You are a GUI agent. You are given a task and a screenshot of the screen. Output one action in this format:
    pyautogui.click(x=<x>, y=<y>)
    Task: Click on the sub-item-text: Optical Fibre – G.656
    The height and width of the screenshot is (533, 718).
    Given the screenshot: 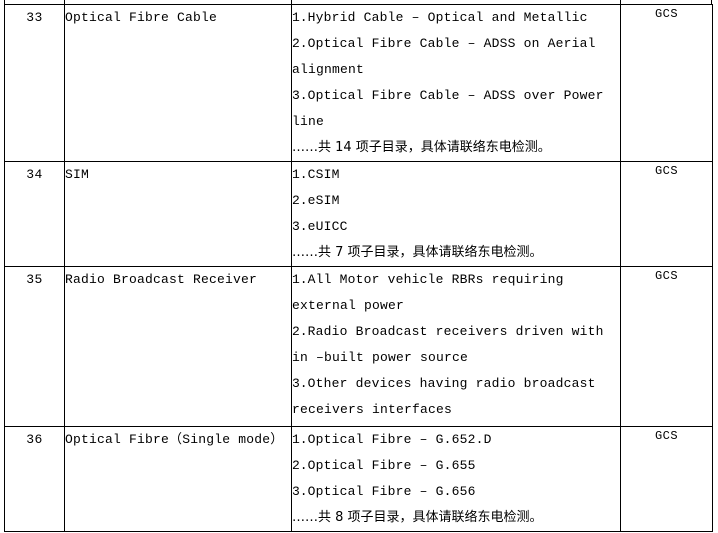 What is the action you would take?
    pyautogui.click(x=391, y=491)
    